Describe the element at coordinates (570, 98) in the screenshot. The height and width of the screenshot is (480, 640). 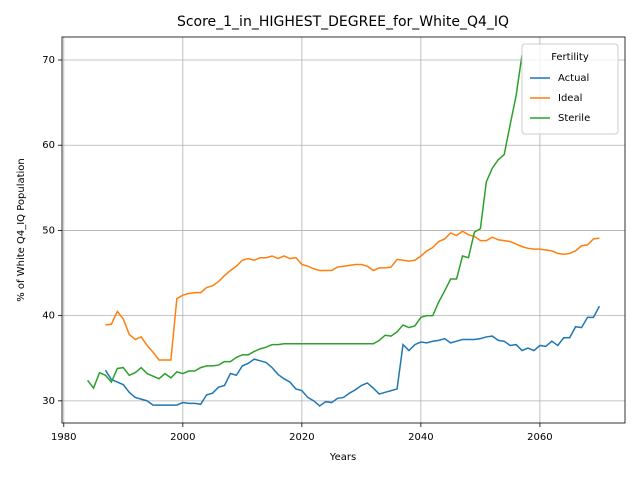
I see `legend-label: Ideal` at that location.